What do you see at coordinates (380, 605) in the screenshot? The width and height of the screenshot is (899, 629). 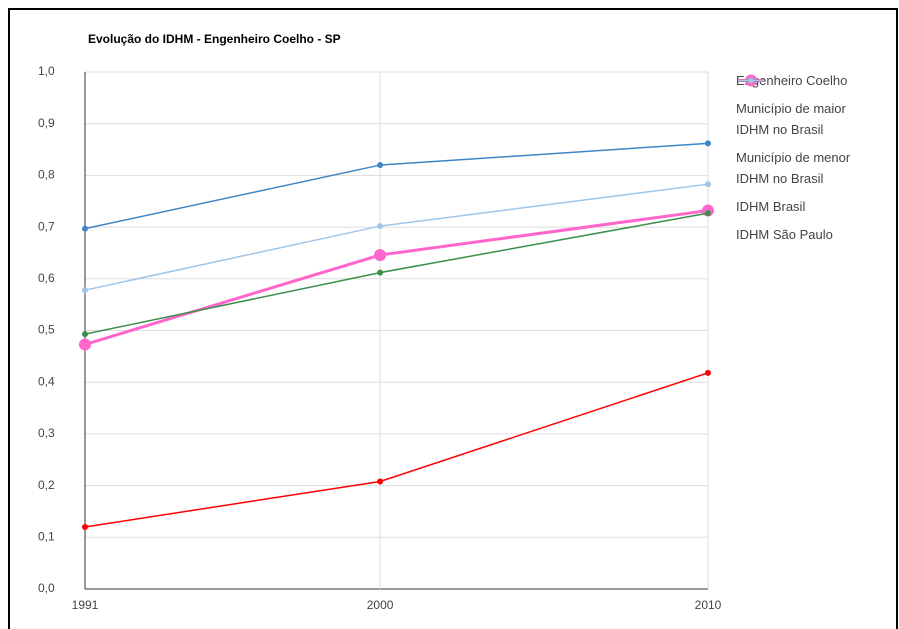 I see `x-tick-label: 2000` at bounding box center [380, 605].